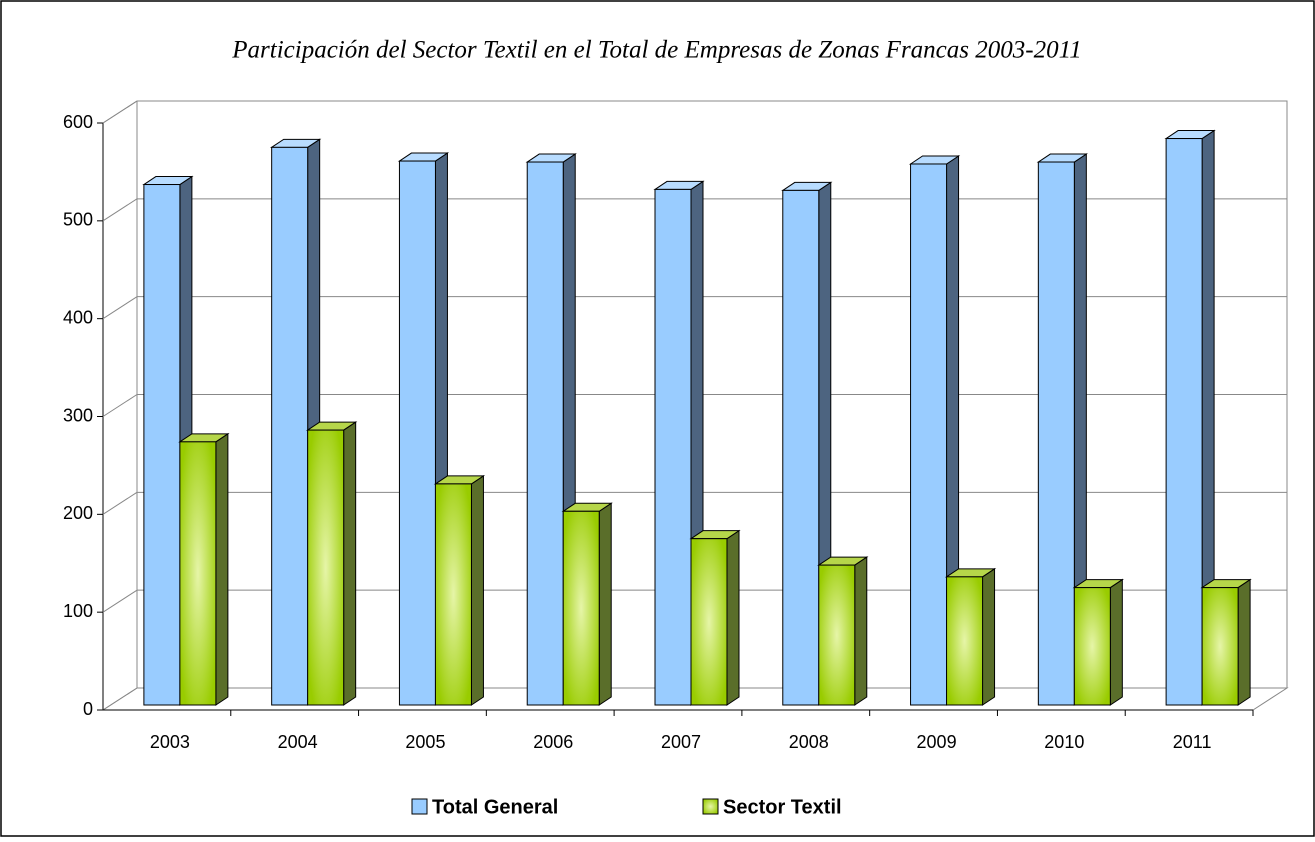 This screenshot has width=1315, height=842. What do you see at coordinates (78, 415) in the screenshot?
I see `y-tick-label: 300` at bounding box center [78, 415].